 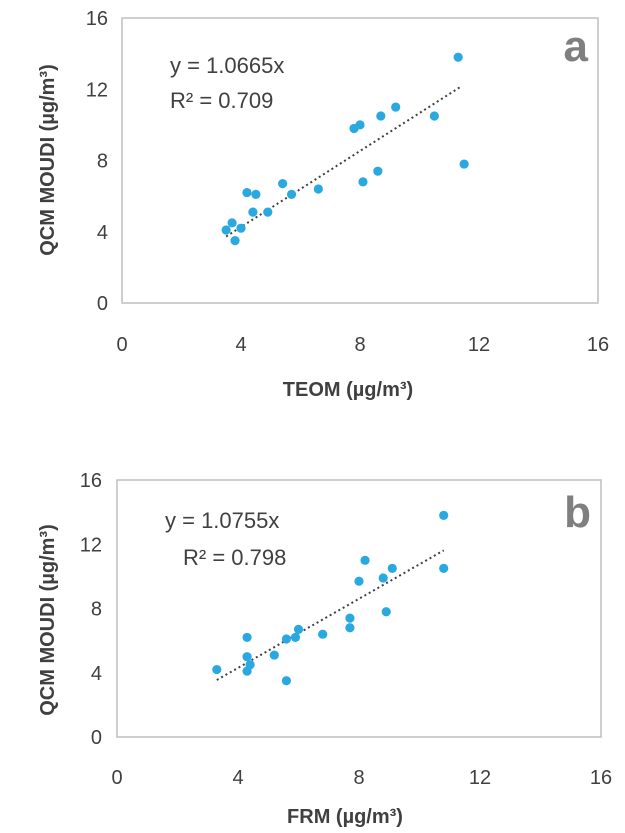 I want to click on x-axis-title: FRM (µg/m³), so click(x=345, y=817).